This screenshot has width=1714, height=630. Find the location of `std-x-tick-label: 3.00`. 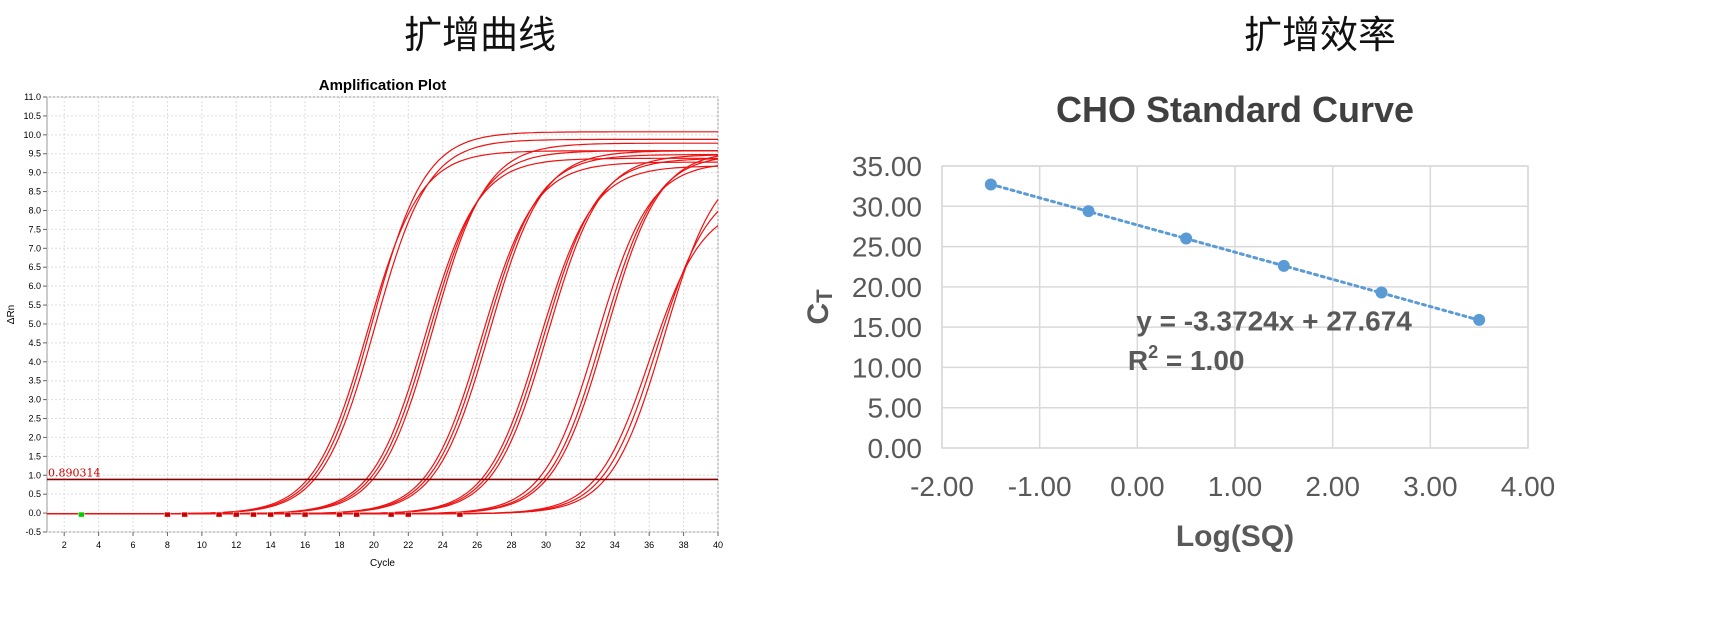

std-x-tick-label: 3.00 is located at coordinates (1430, 486).